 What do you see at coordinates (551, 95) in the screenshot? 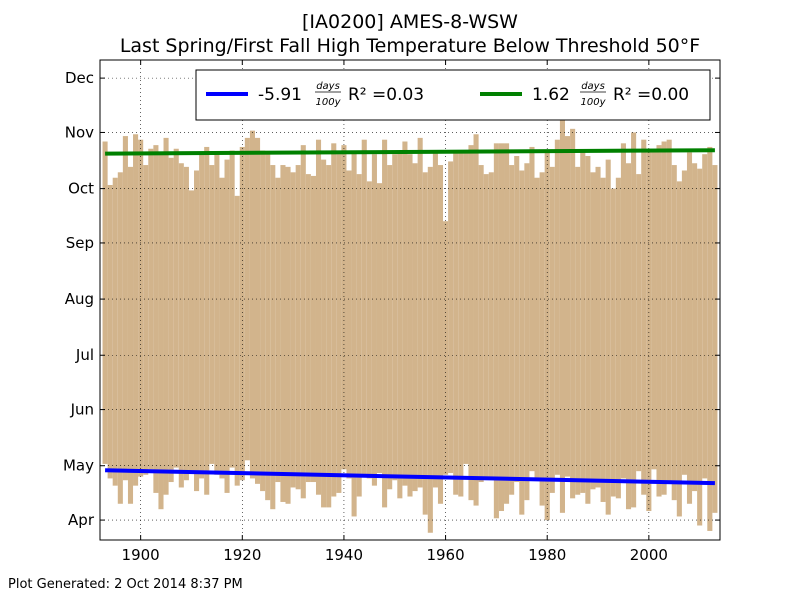
I see `legend-fall-slope: 1.62` at bounding box center [551, 95].